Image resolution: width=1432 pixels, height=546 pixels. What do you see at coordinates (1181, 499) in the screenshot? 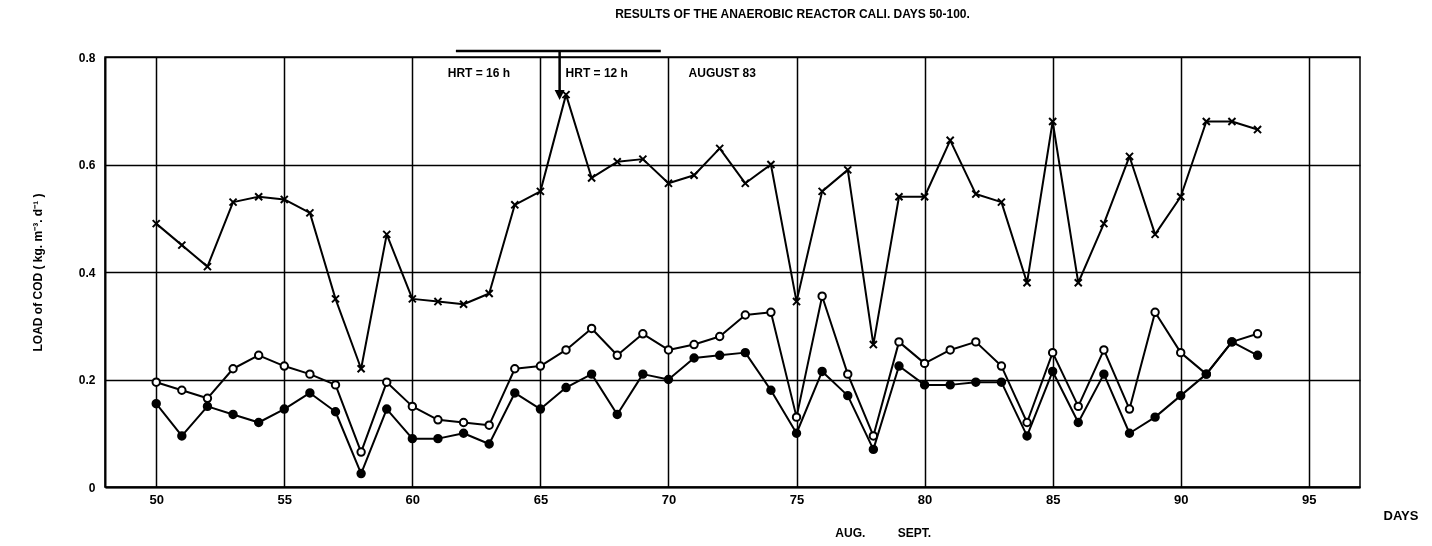
I see `x-tick-label: 90` at bounding box center [1181, 499].